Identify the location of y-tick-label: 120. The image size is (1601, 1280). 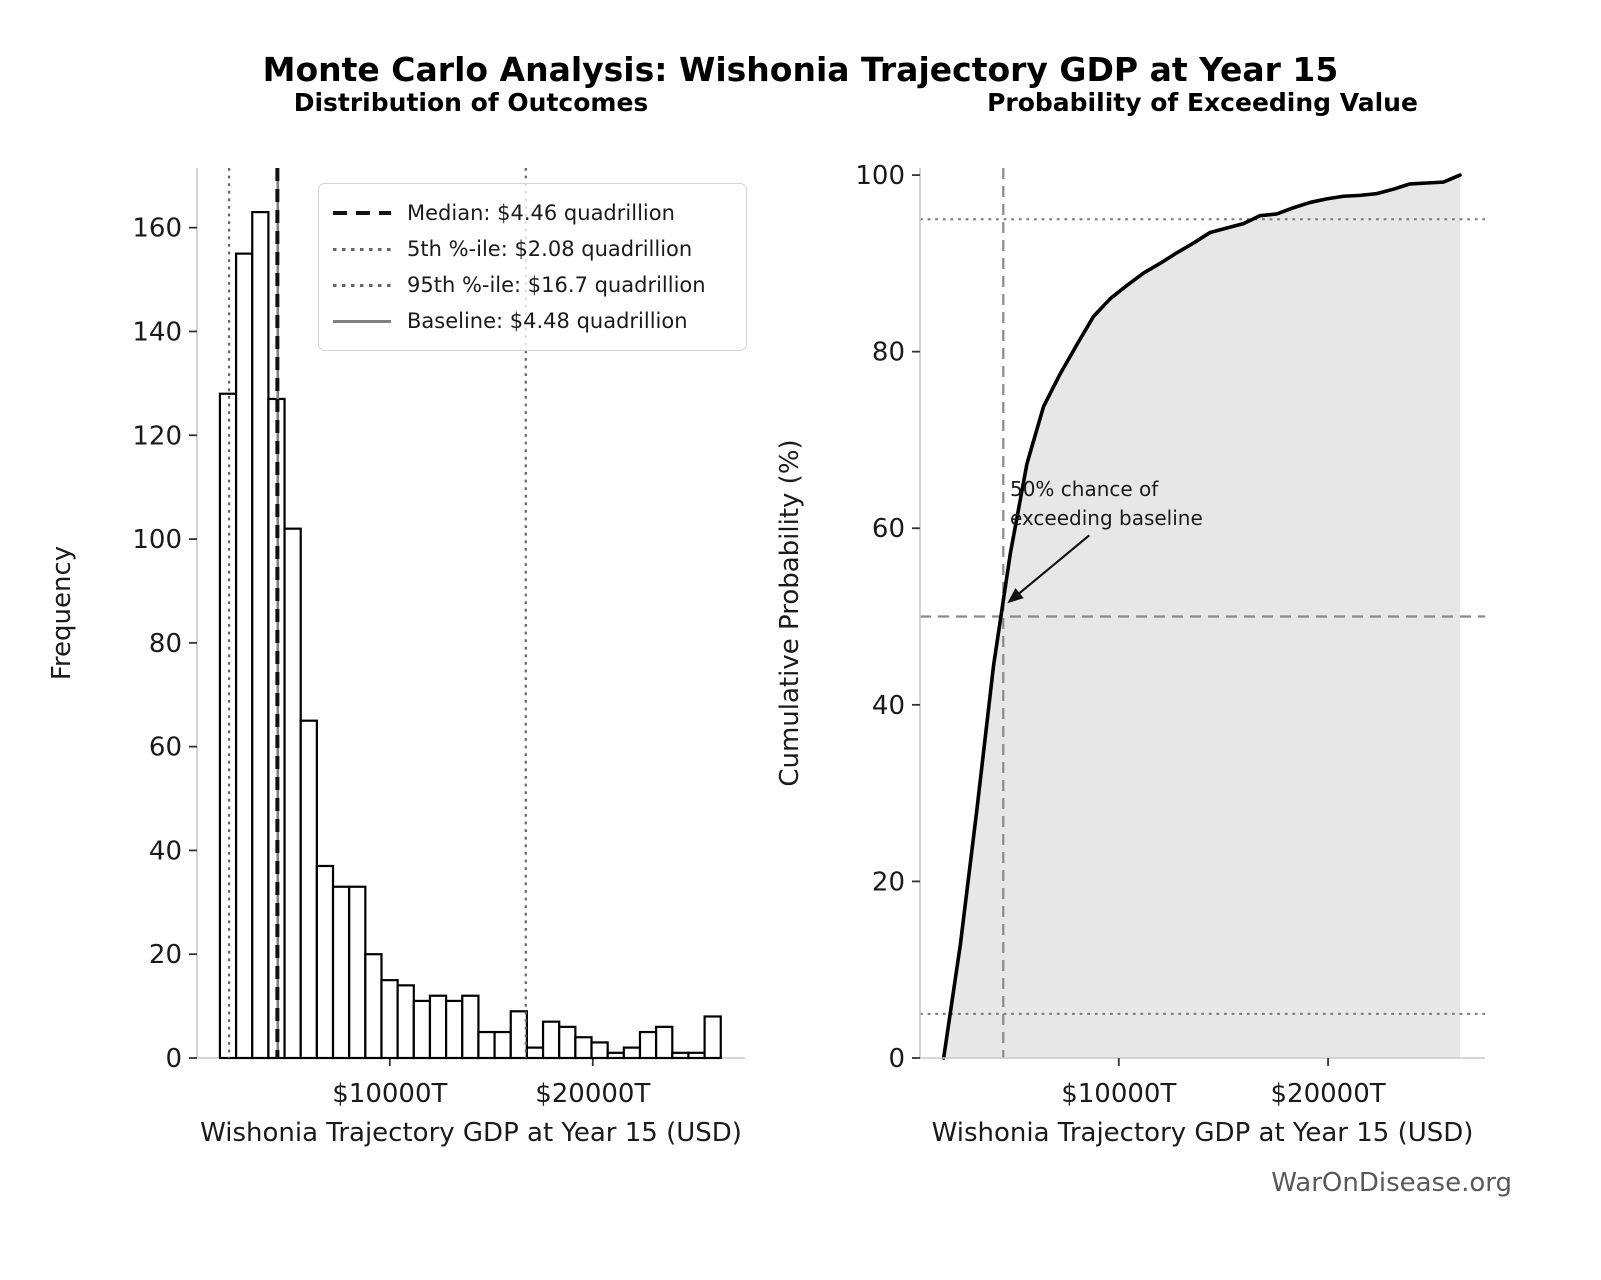
(157, 436).